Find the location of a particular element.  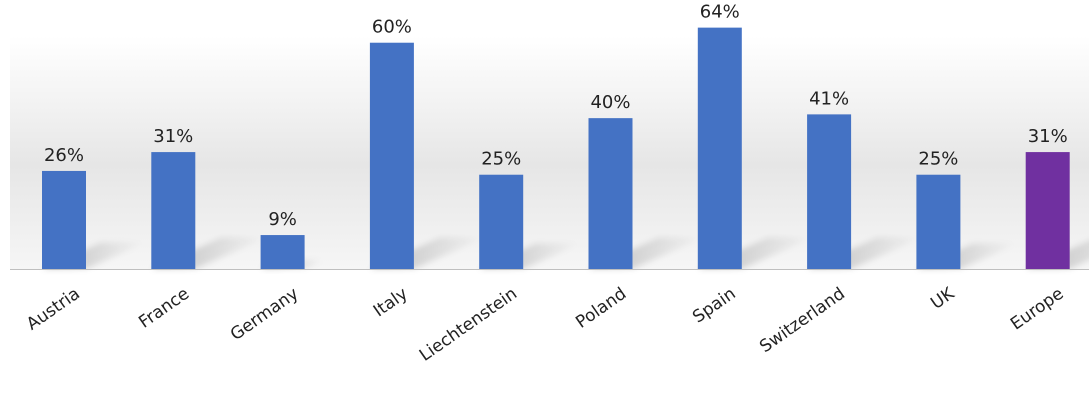

value-label-france: 31% is located at coordinates (173, 136).